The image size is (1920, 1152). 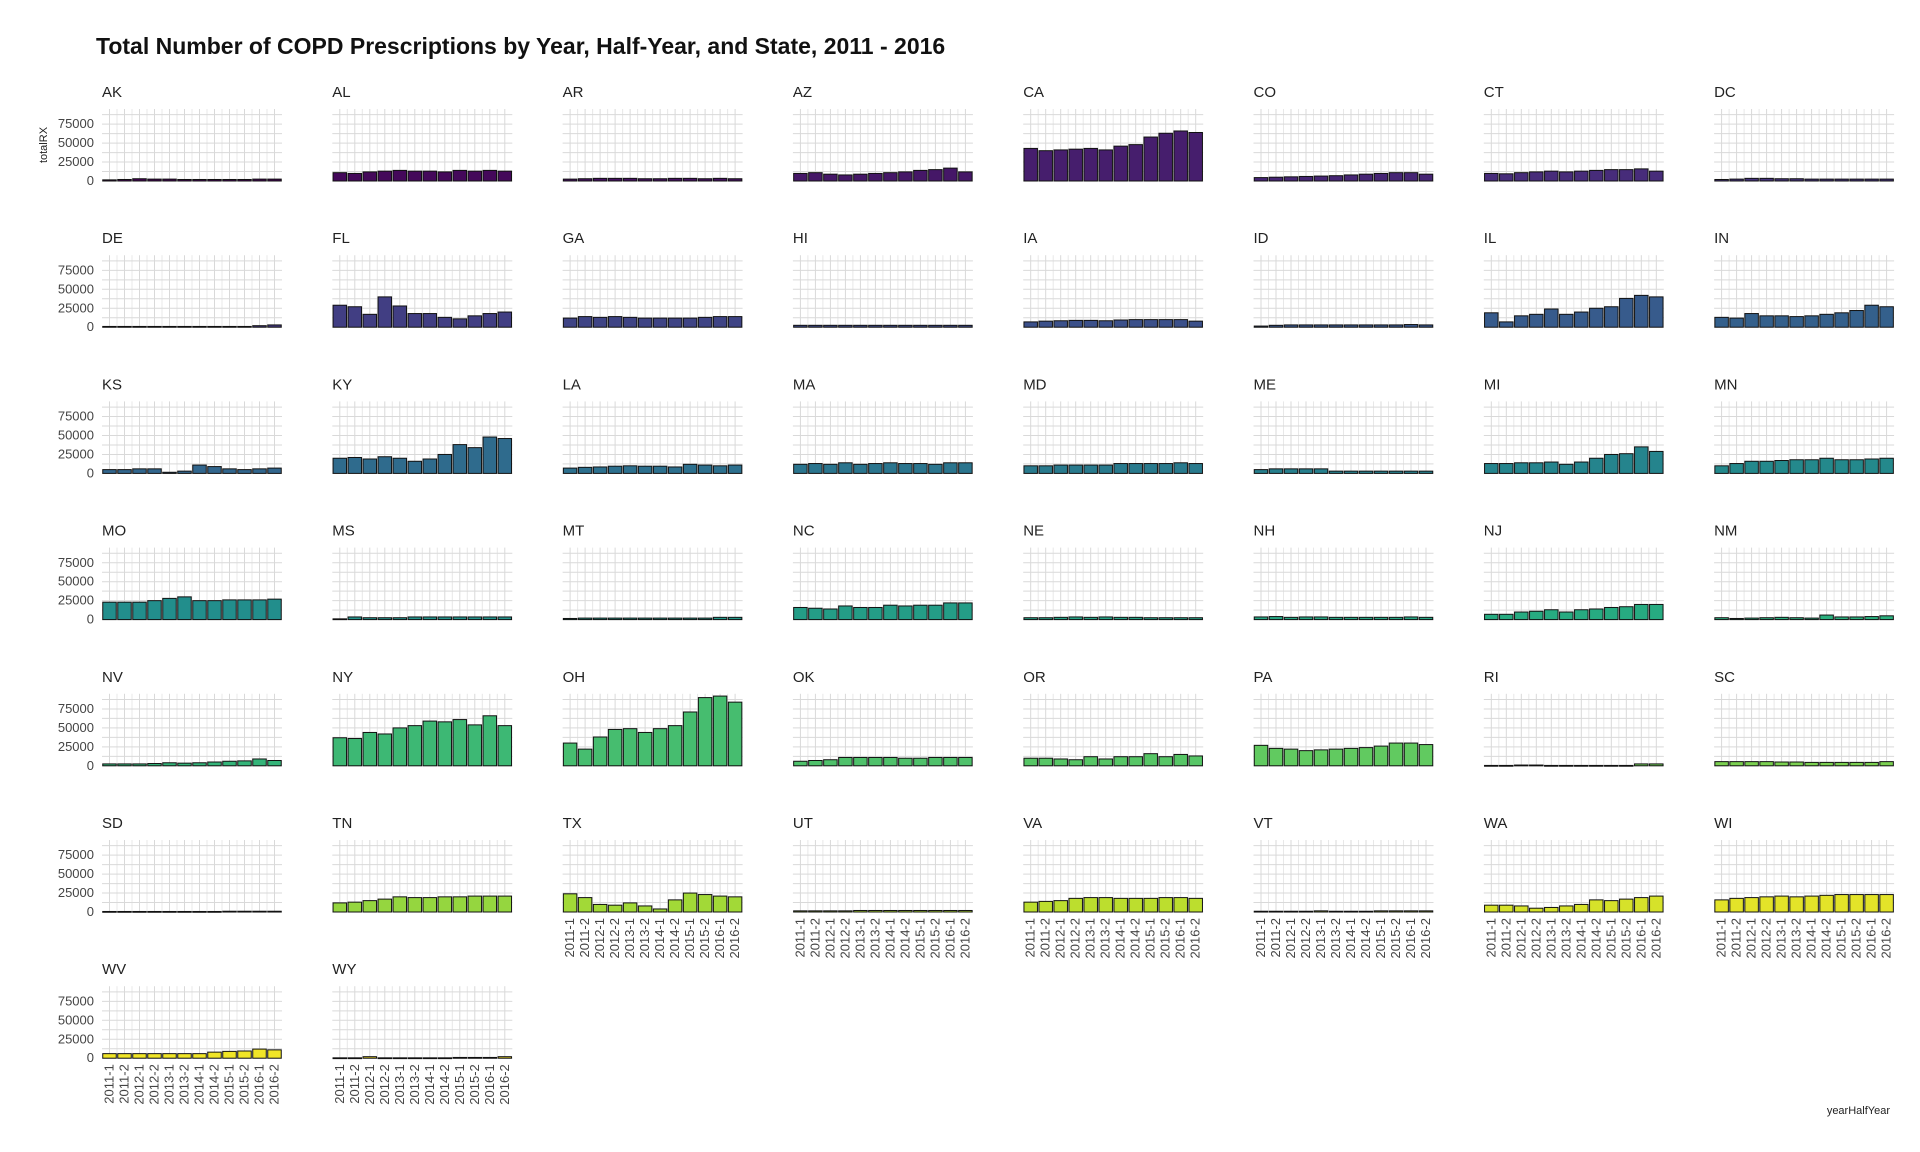 I want to click on x-tick-label: 2013-2, so click(x=1105, y=938).